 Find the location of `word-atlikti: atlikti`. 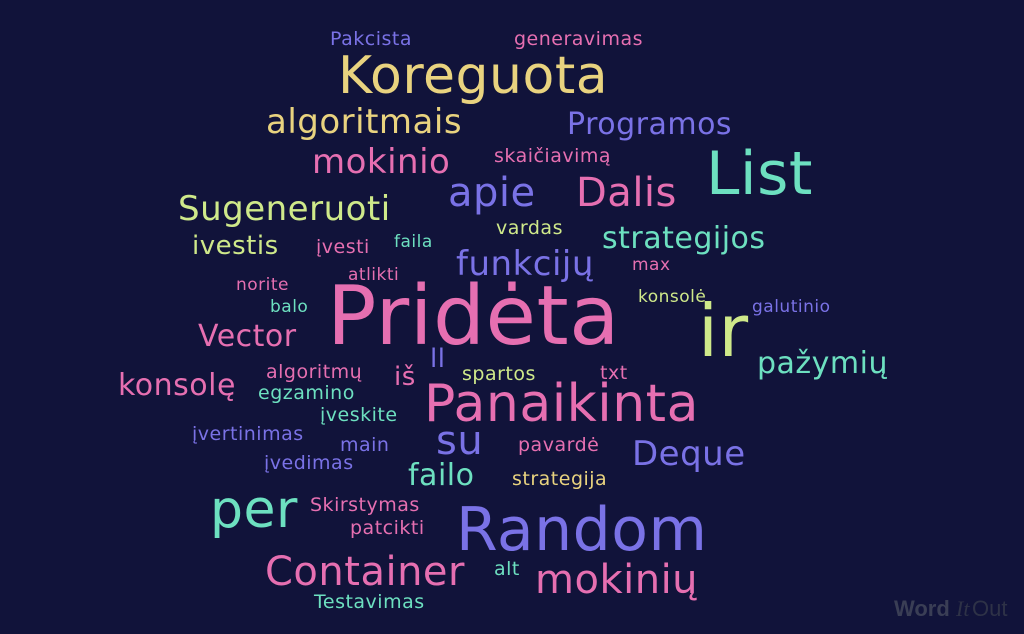

word-atlikti: atlikti is located at coordinates (374, 275).